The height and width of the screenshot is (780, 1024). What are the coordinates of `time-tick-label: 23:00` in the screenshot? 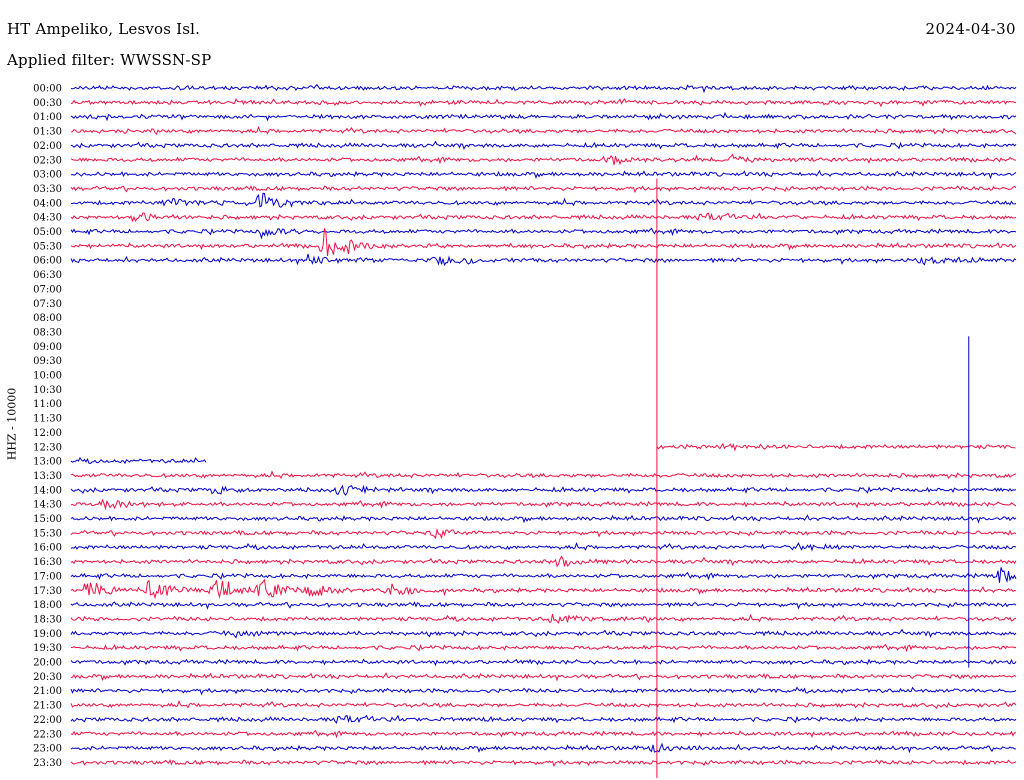 It's located at (47, 749).